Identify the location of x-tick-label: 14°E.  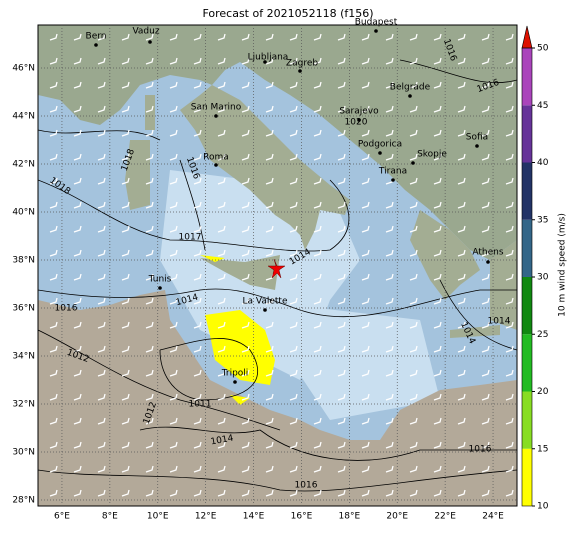
(254, 517).